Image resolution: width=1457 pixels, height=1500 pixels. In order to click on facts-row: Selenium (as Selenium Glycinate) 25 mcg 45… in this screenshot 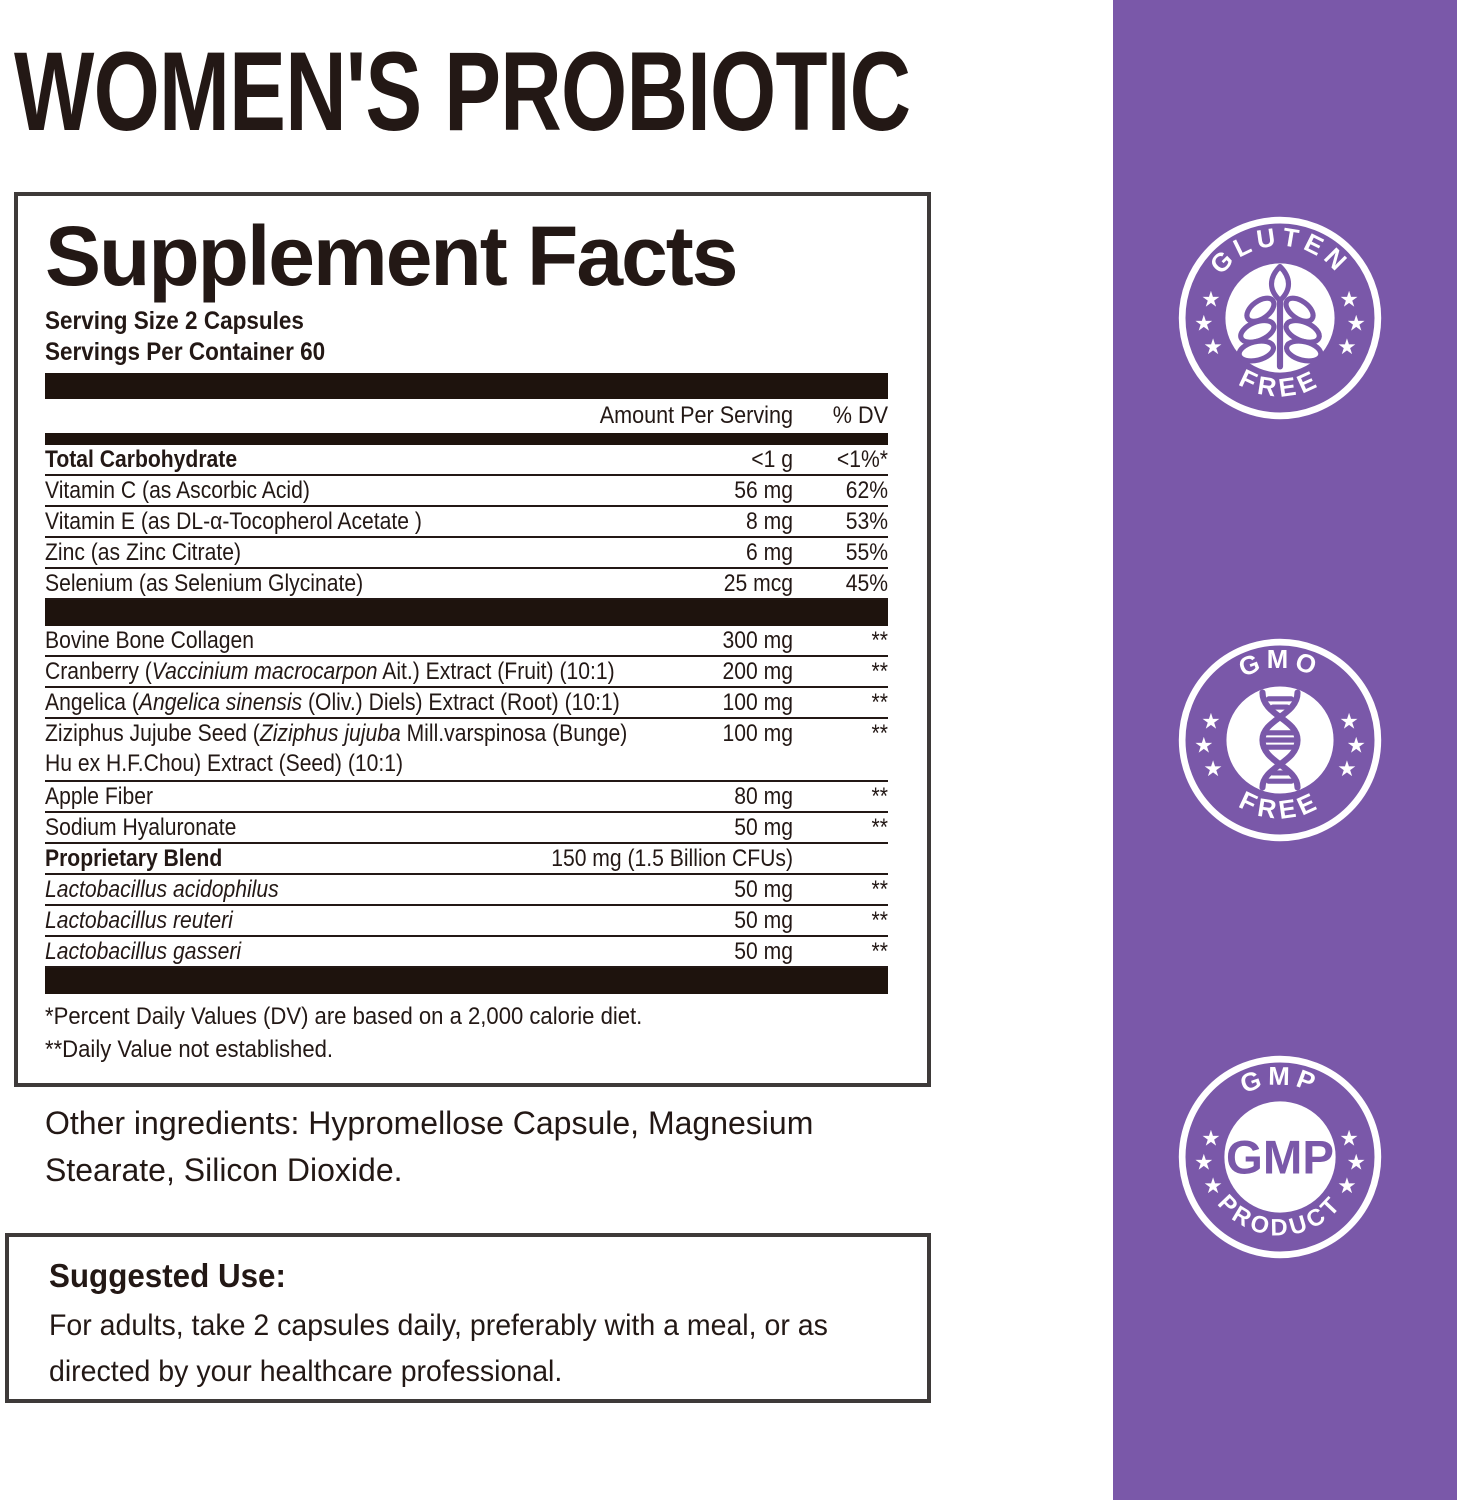, I will do `click(466, 584)`.